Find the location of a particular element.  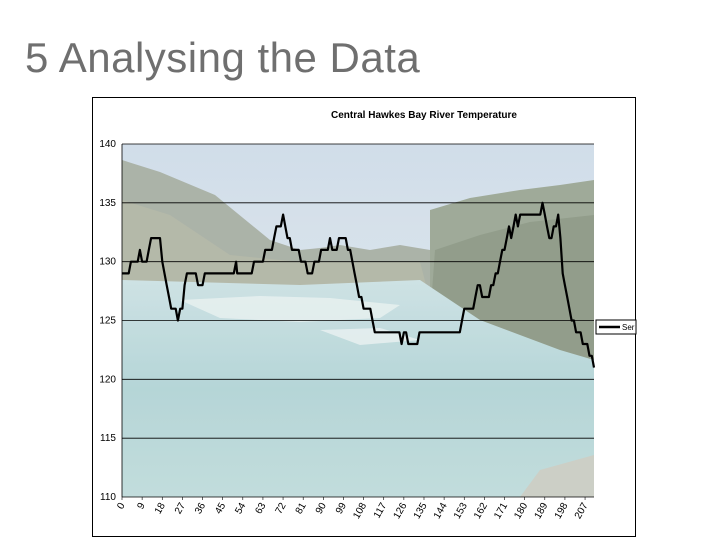

x-tick-label: 135 is located at coordinates (421, 511).